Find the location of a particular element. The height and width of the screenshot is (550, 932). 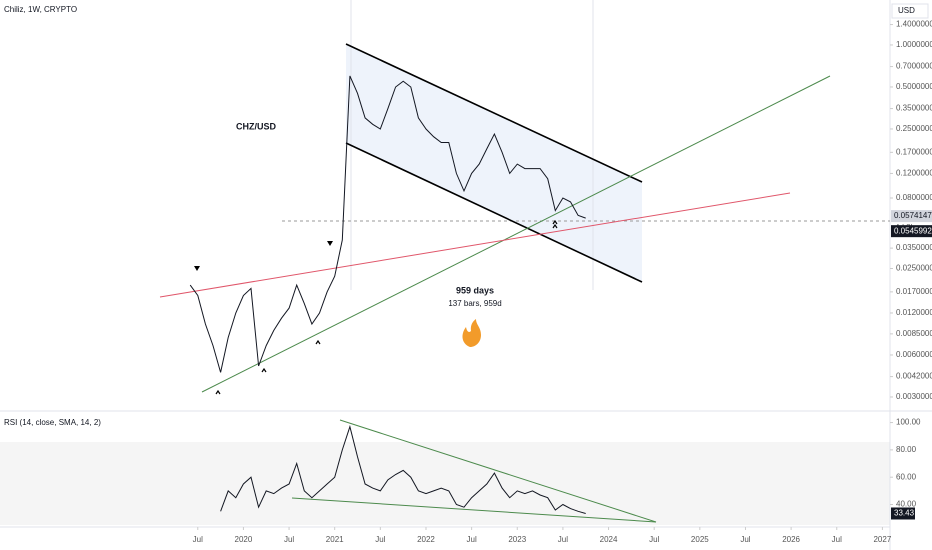

series-line is located at coordinates (403, 469).